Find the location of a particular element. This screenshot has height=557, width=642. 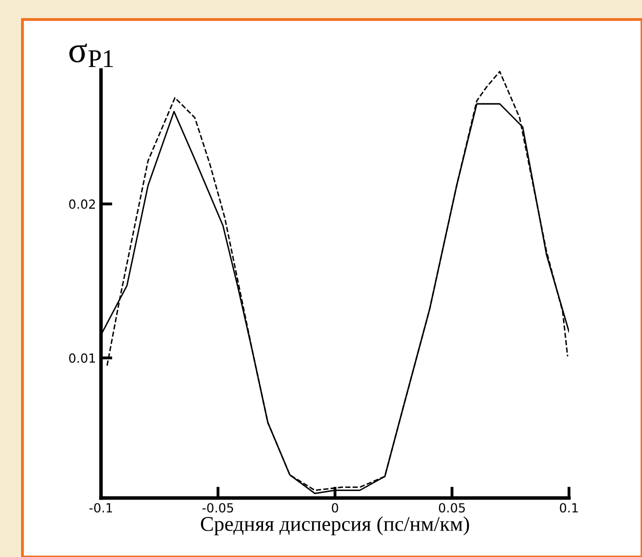

x-axis-title: Средняя дисперсия (пс/нм/км) is located at coordinates (335, 526).